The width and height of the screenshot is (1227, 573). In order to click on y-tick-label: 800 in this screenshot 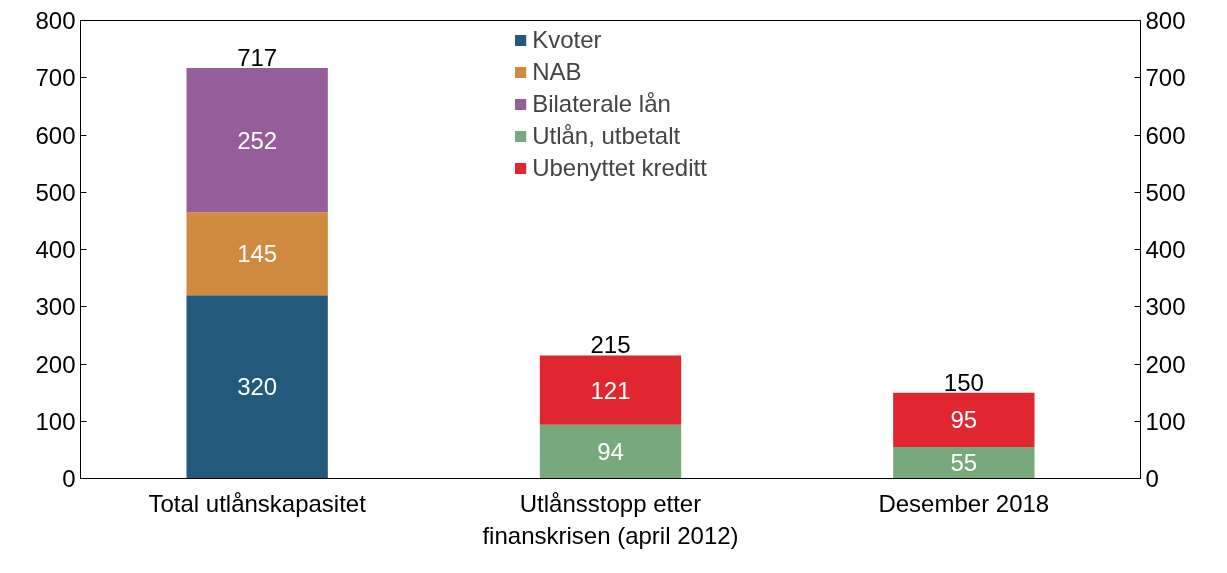, I will do `click(55, 20)`.